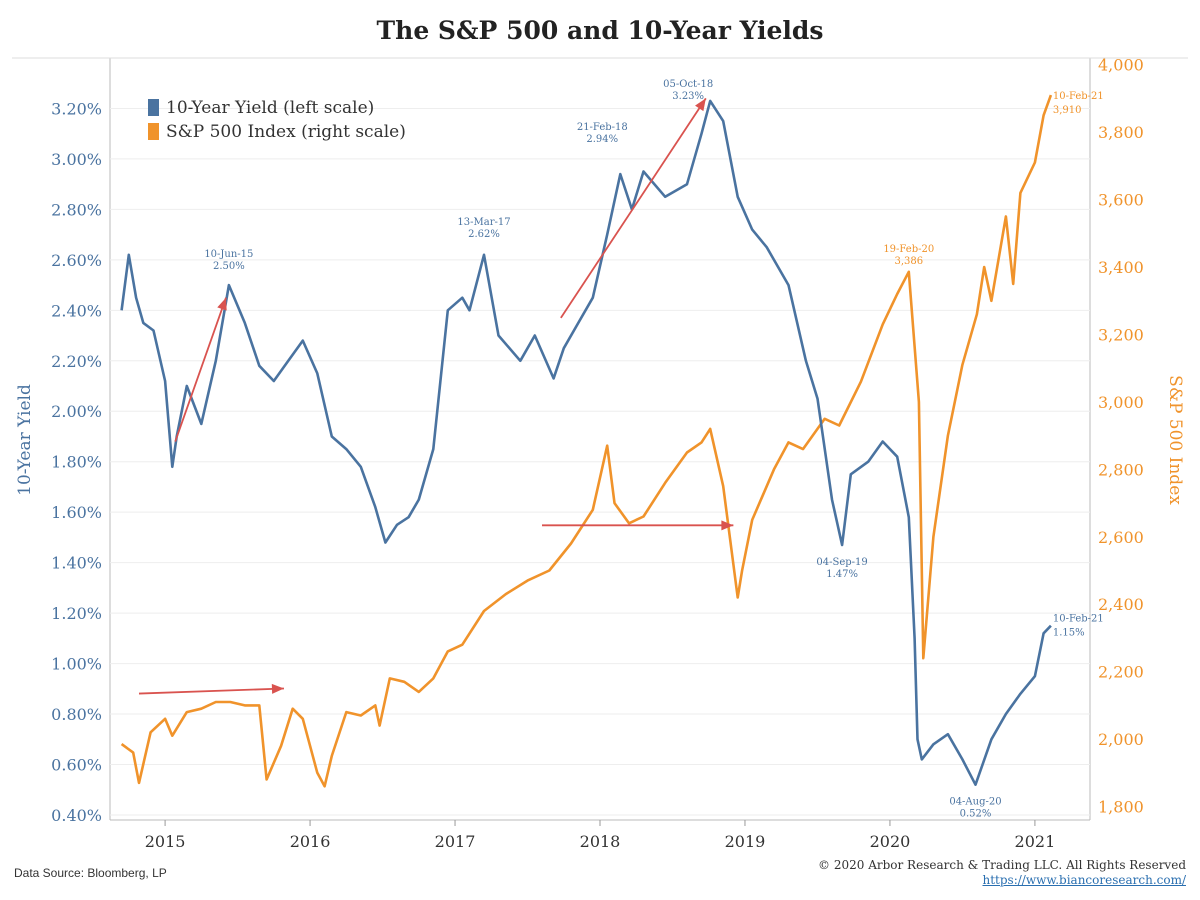 This screenshot has height=900, width=1200. Describe the element at coordinates (688, 96) in the screenshot. I see `annotation-value: 3.23%` at that location.